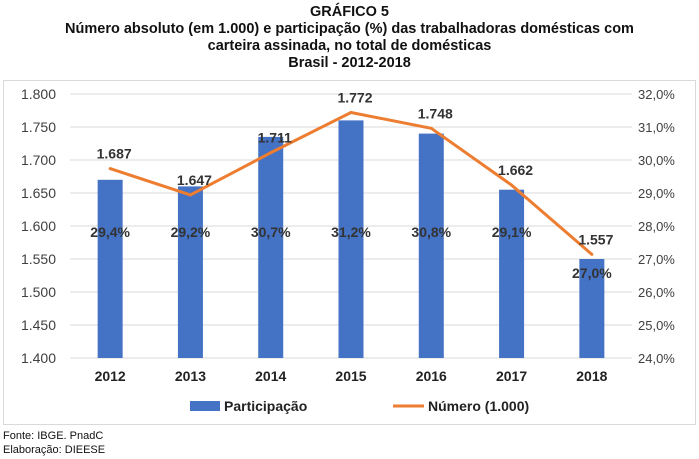 Image resolution: width=699 pixels, height=459 pixels. What do you see at coordinates (38, 193) in the screenshot?
I see `left-axis-tick-label: 1.650` at bounding box center [38, 193].